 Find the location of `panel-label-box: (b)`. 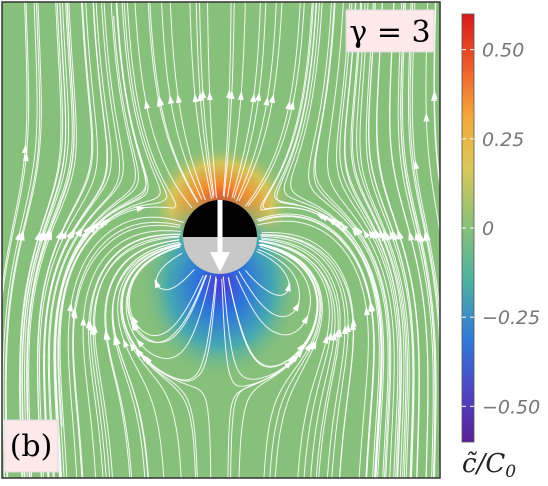

panel-label-box: (b) is located at coordinates (31, 446).